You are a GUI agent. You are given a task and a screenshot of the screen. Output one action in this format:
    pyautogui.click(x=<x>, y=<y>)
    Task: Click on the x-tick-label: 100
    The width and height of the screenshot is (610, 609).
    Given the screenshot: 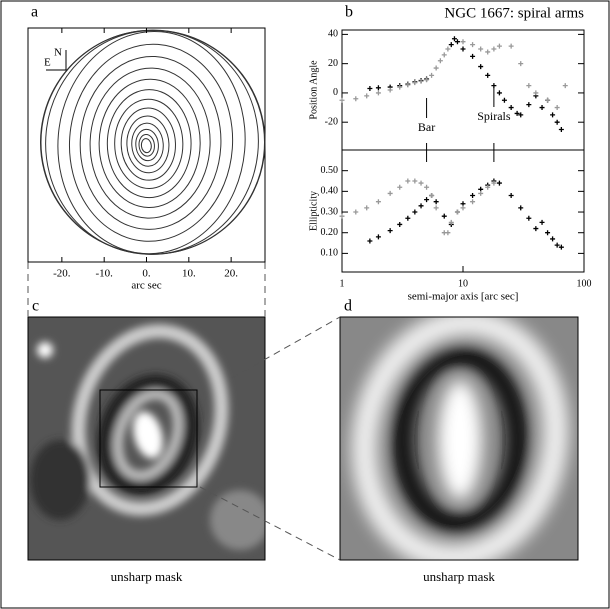 What is the action you would take?
    pyautogui.click(x=584, y=283)
    